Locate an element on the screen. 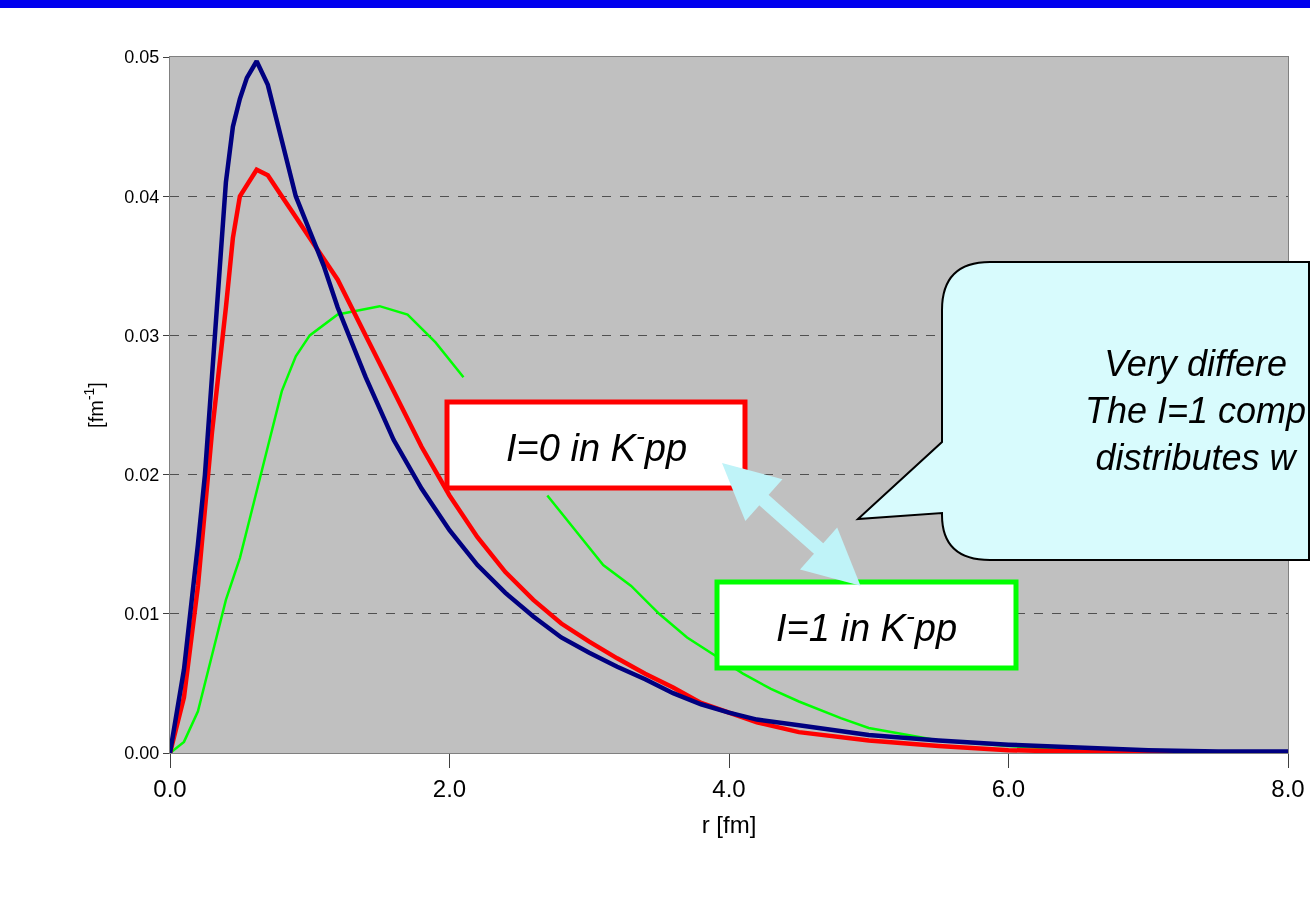 This screenshot has height=916, width=1310. y-tick-label: 0.00 is located at coordinates (142, 753).